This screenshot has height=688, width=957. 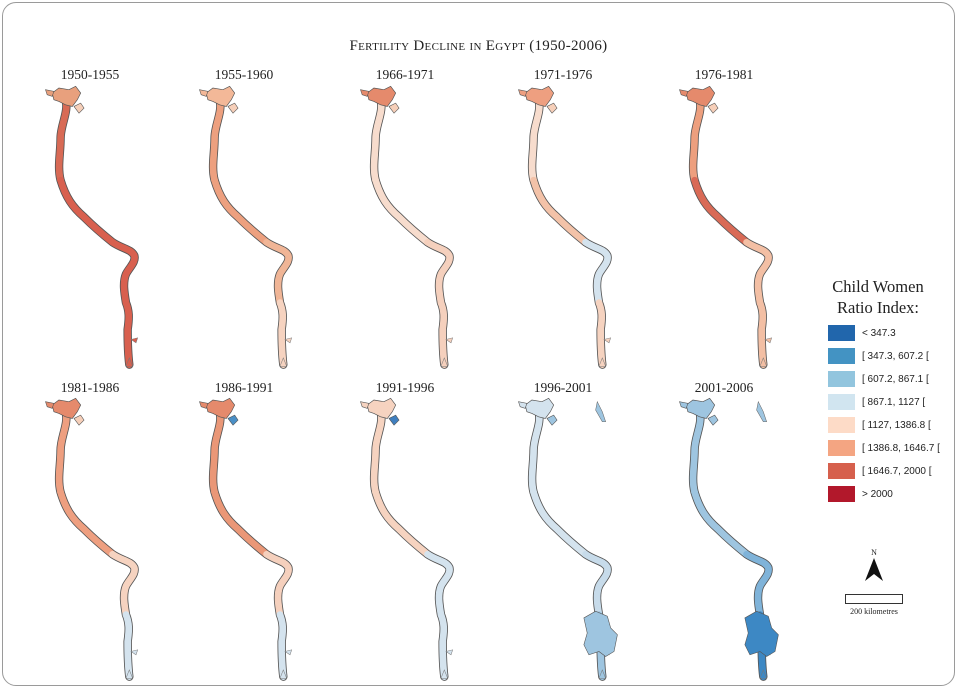 What do you see at coordinates (405, 74) in the screenshot?
I see `panel-period-label: 1966-1971` at bounding box center [405, 74].